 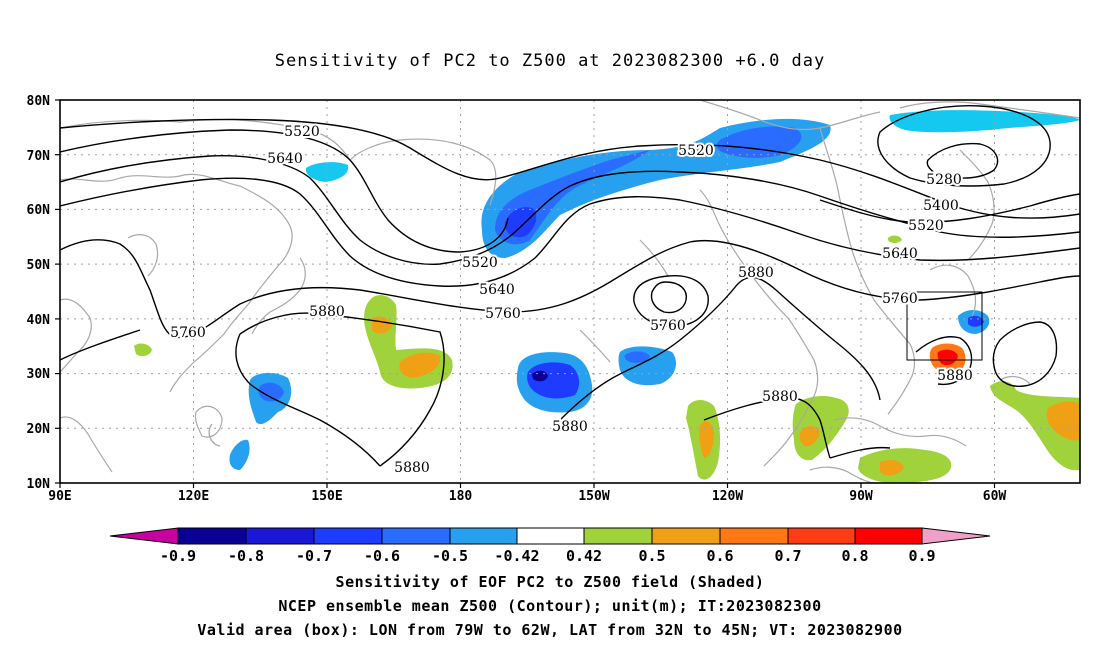 What do you see at coordinates (520, 222) in the screenshot?
I see `neg-region-npacific-deep` at bounding box center [520, 222].